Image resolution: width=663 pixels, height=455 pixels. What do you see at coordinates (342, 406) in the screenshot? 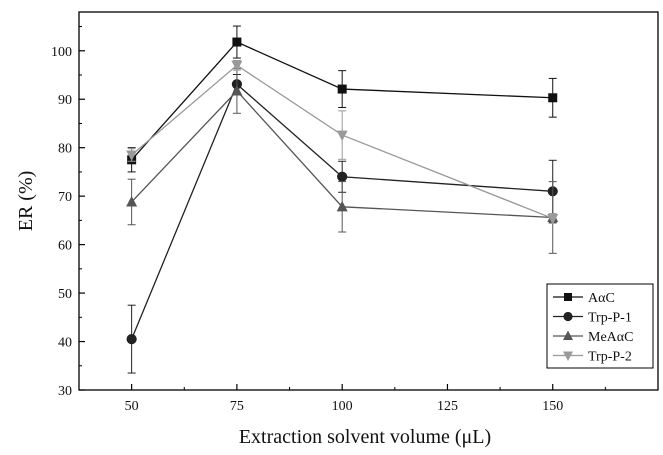
I see `x-tick-label: 100` at bounding box center [342, 406].